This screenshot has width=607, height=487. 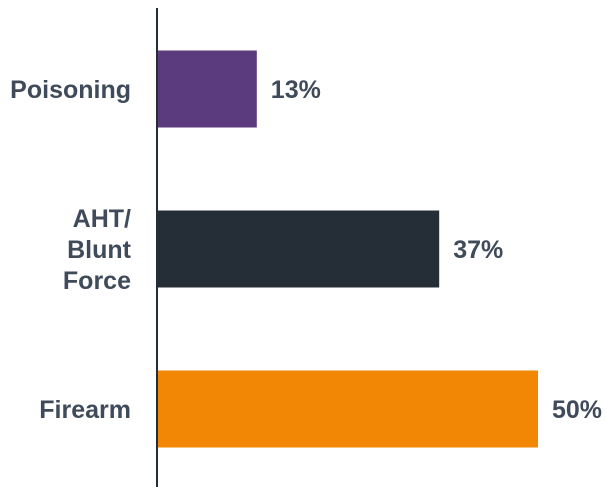 What do you see at coordinates (102, 219) in the screenshot?
I see `category-label-line: AHT/` at bounding box center [102, 219].